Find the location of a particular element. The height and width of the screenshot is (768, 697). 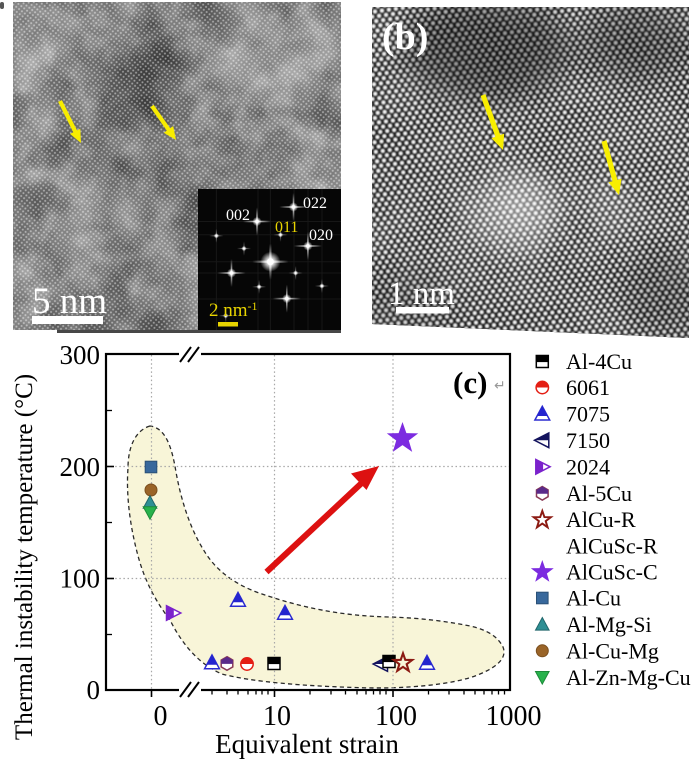

svg-text: 7150 is located at coordinates (588, 440).